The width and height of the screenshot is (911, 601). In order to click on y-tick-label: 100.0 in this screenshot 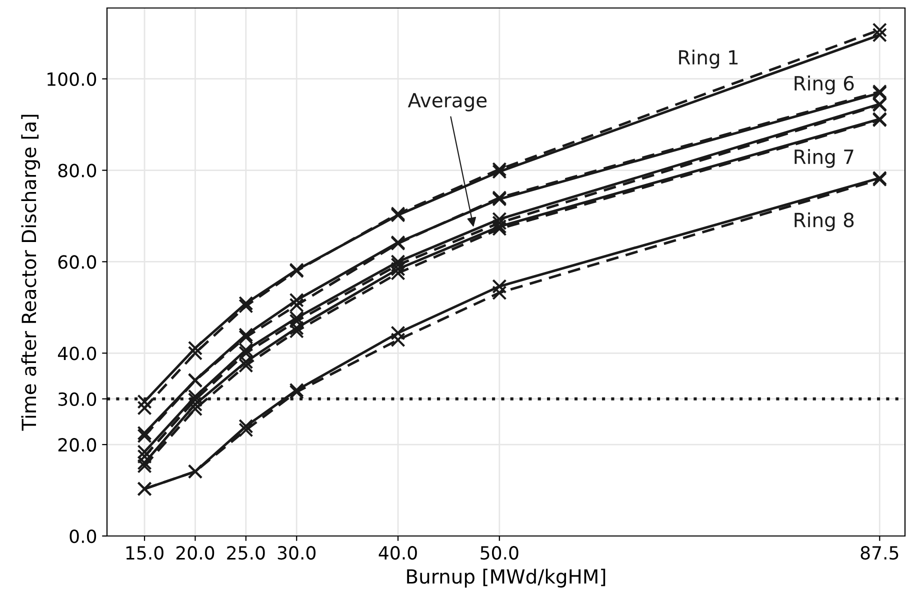, I will do `click(72, 79)`.